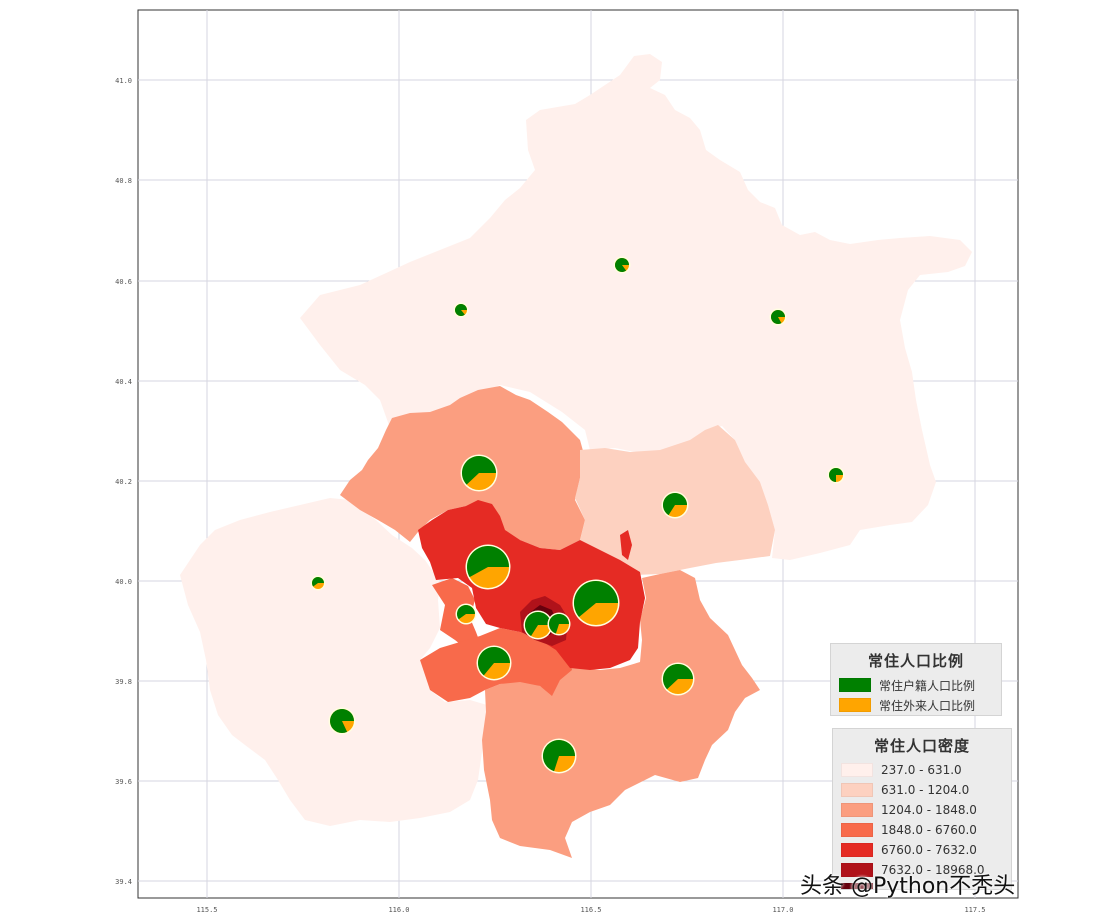 This screenshot has width=1100, height=924. Describe the element at coordinates (621, 714) in the screenshot. I see `district-south` at that location.